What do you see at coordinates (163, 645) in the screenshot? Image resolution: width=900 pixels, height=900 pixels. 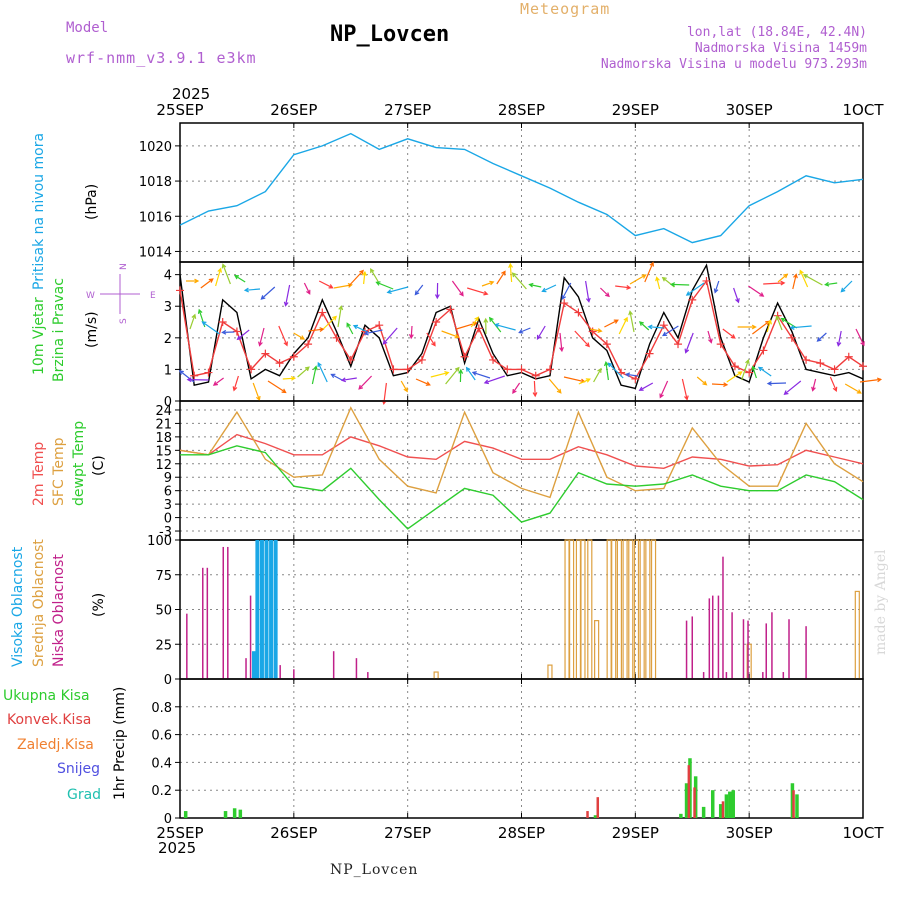 I see `y-tick-label: 25` at bounding box center [163, 645].